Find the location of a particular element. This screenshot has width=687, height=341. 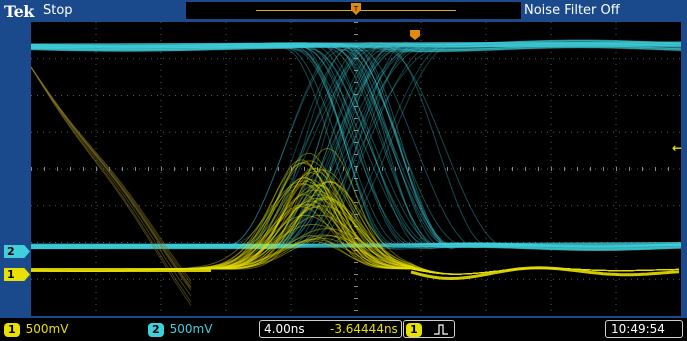

trigger-level-icon: ← is located at coordinates (677, 148).